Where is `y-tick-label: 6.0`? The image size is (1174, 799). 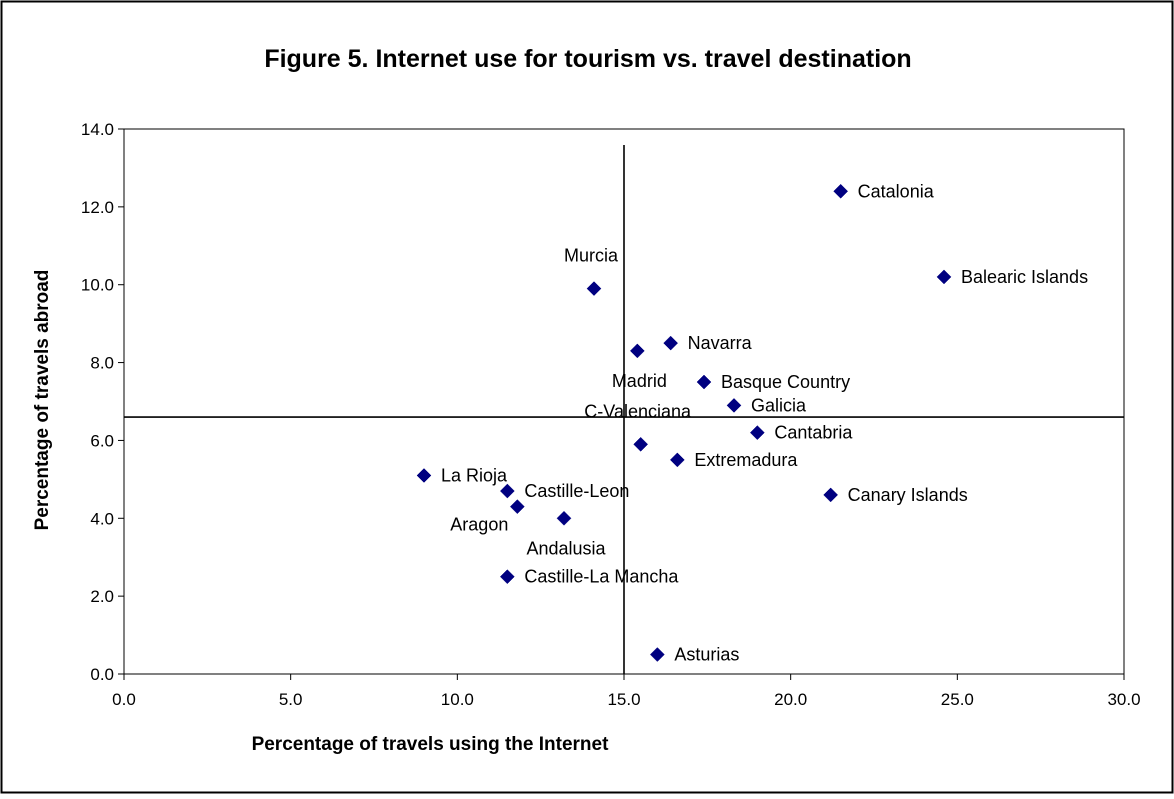
y-tick-label: 6.0 is located at coordinates (102, 440).